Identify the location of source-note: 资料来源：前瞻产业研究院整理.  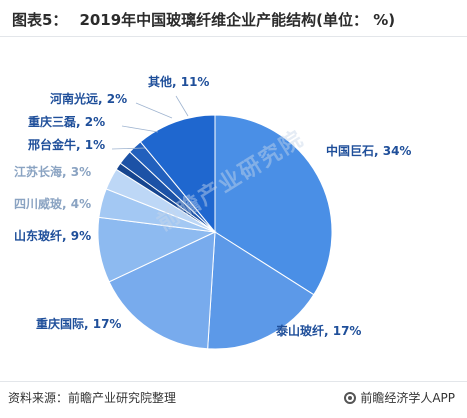
(92, 398).